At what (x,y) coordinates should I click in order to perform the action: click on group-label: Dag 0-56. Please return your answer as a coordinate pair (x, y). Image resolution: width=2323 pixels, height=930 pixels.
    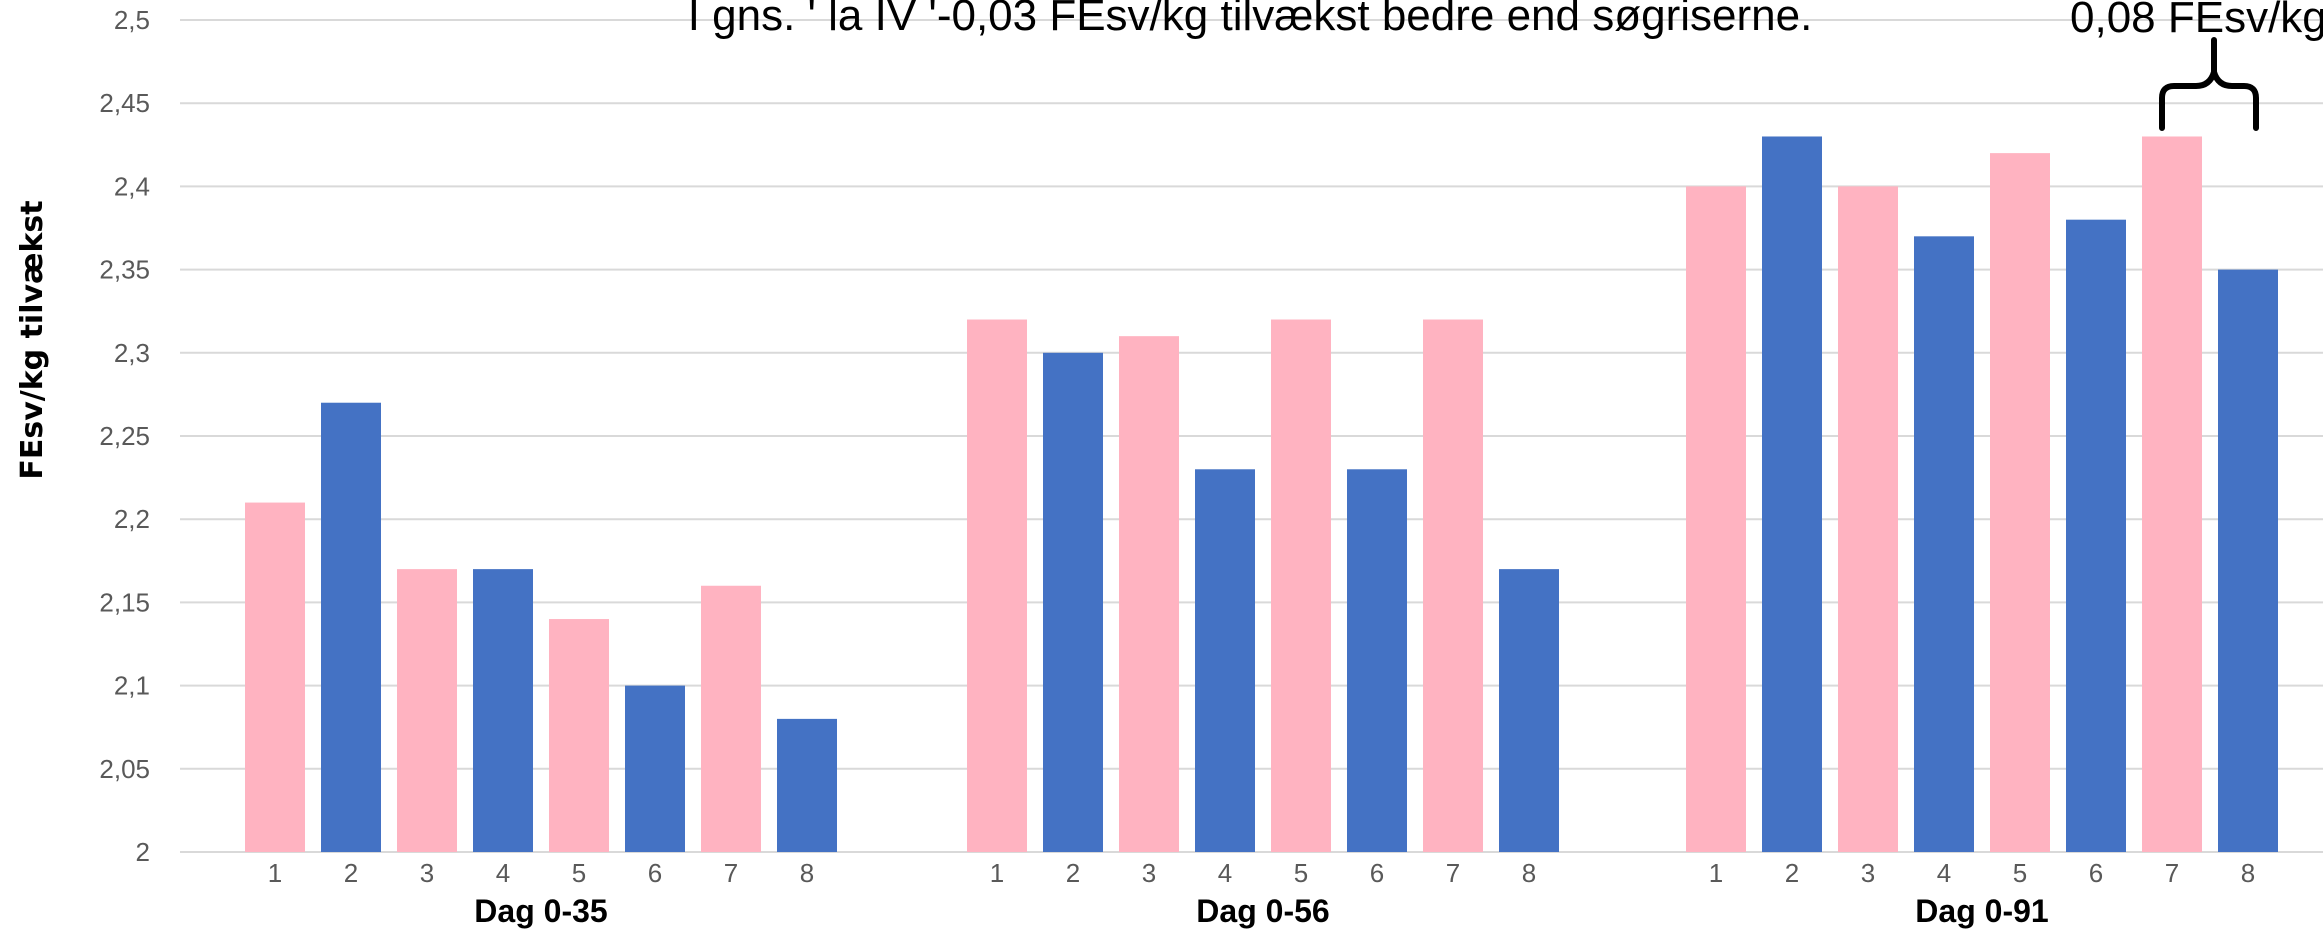
    Looking at the image, I should click on (1262, 911).